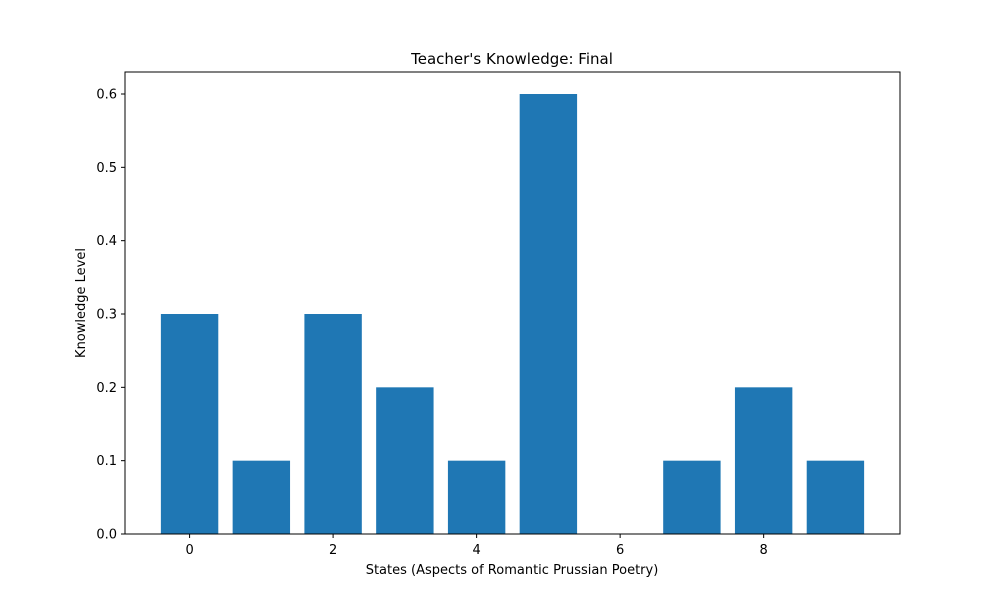 Image resolution: width=1000 pixels, height=600 pixels. What do you see at coordinates (106, 461) in the screenshot?
I see `y-tick-label: 0.1` at bounding box center [106, 461].